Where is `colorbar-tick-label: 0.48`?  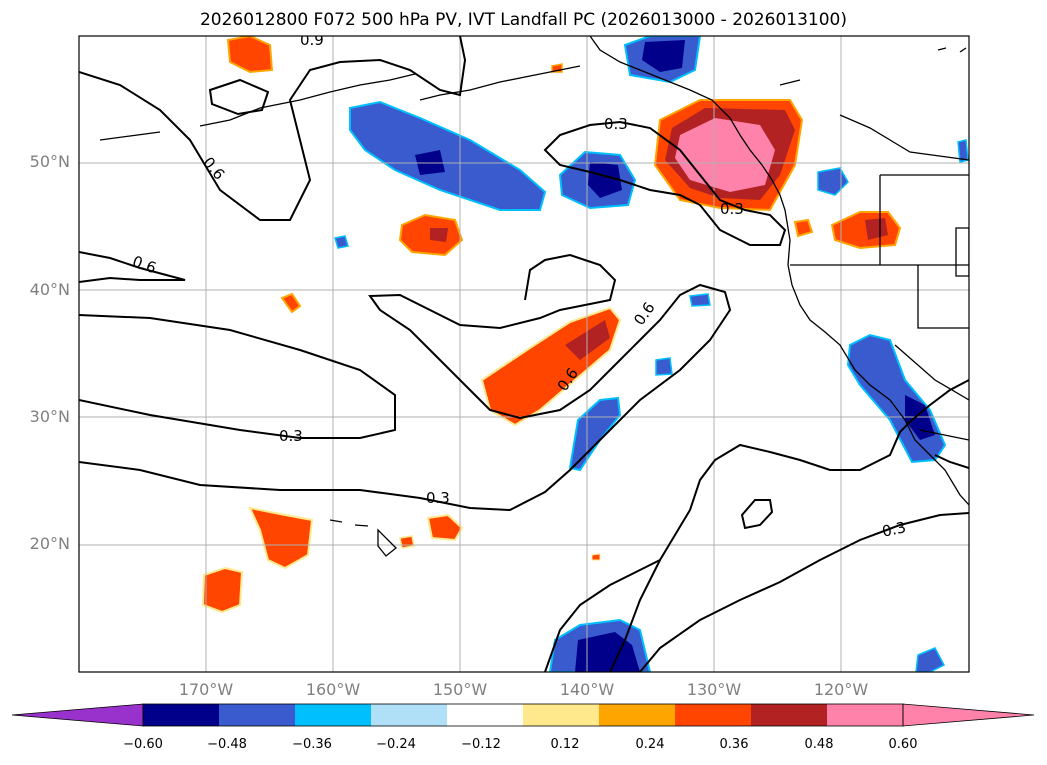
colorbar-tick-label: 0.48 is located at coordinates (819, 744).